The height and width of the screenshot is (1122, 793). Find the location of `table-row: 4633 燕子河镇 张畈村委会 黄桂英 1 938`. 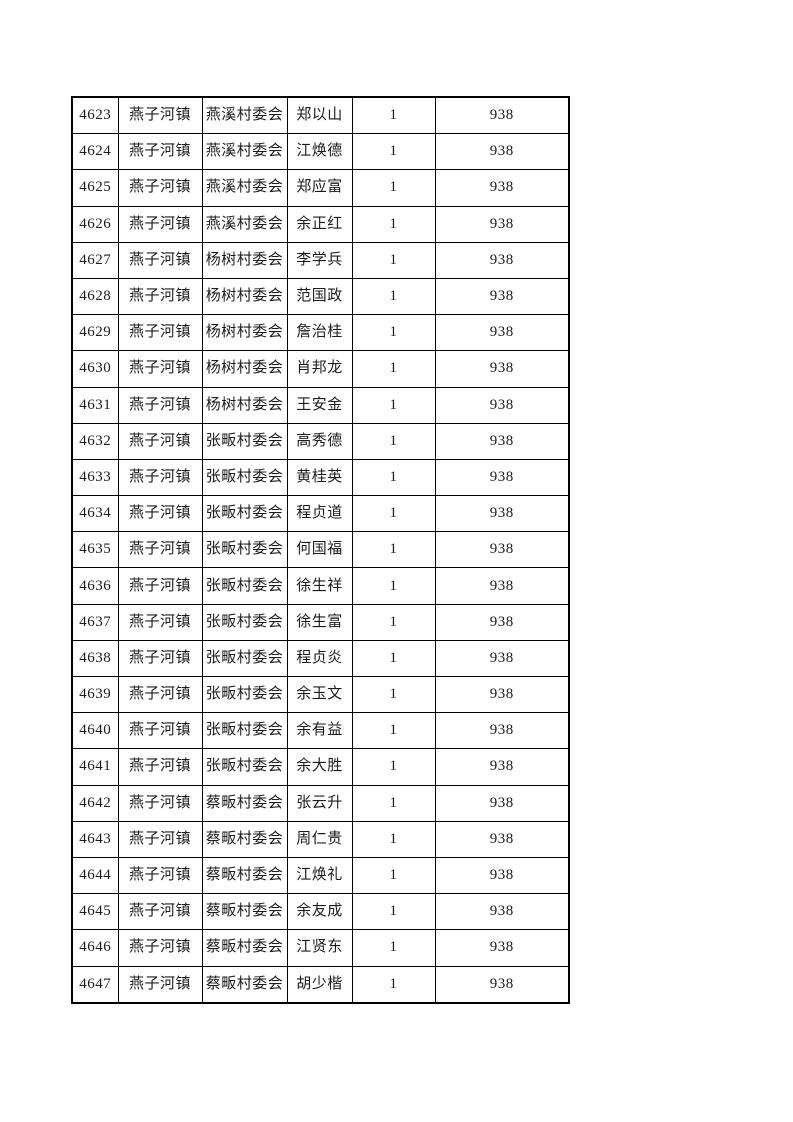

table-row: 4633 燕子河镇 张畈村委会 黄桂英 1 938 is located at coordinates (320, 477).